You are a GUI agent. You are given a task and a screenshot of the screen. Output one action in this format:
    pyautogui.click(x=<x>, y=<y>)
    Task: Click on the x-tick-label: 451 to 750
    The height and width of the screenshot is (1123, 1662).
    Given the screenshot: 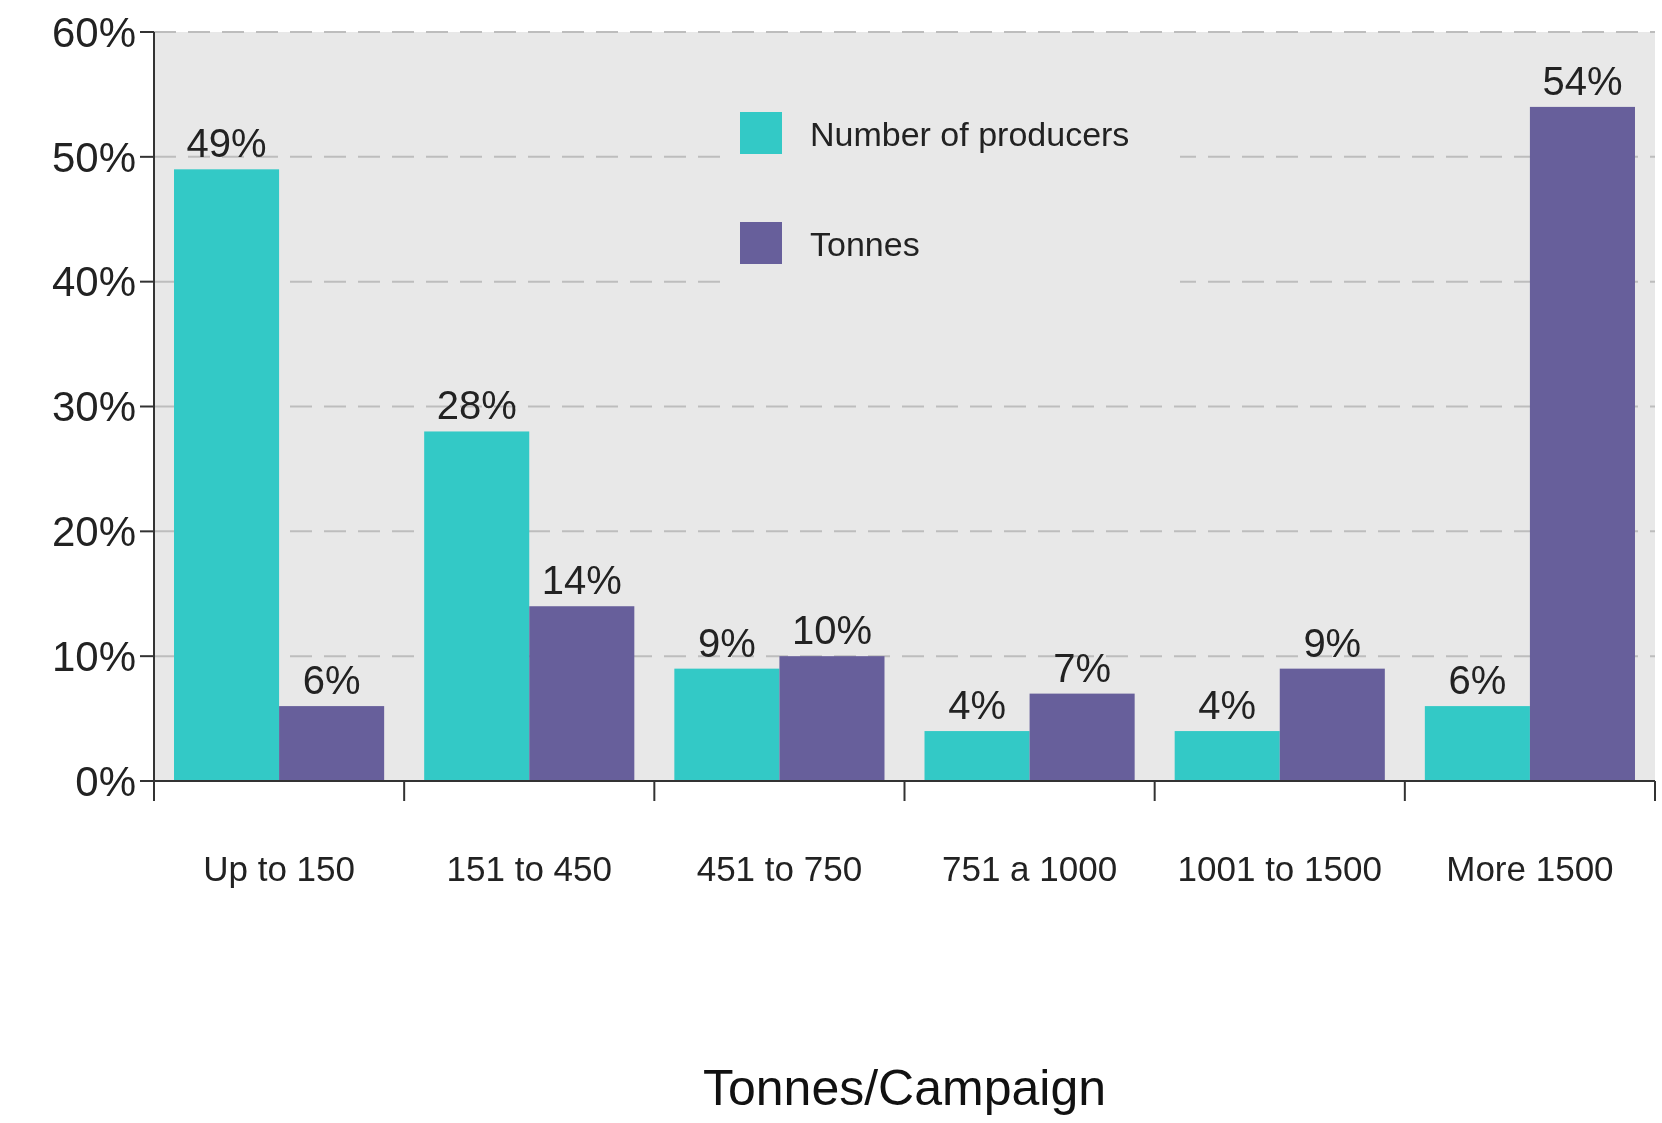 What is the action you would take?
    pyautogui.click(x=779, y=868)
    